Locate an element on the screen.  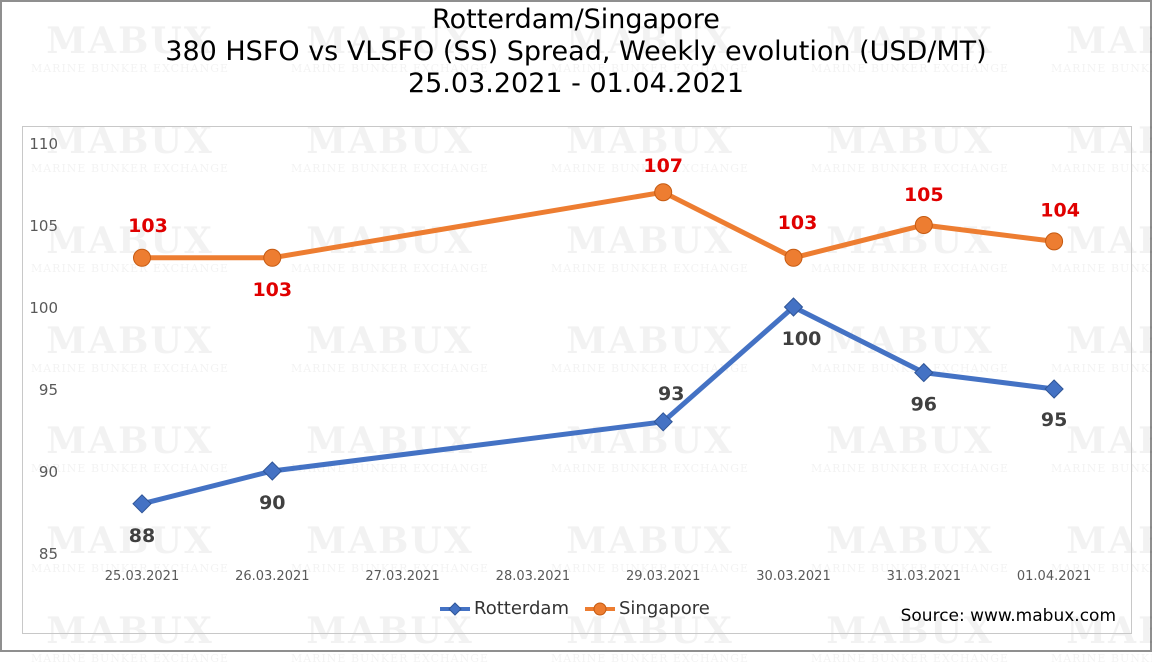
x-tick-label: 28.03.2021 is located at coordinates (533, 576).